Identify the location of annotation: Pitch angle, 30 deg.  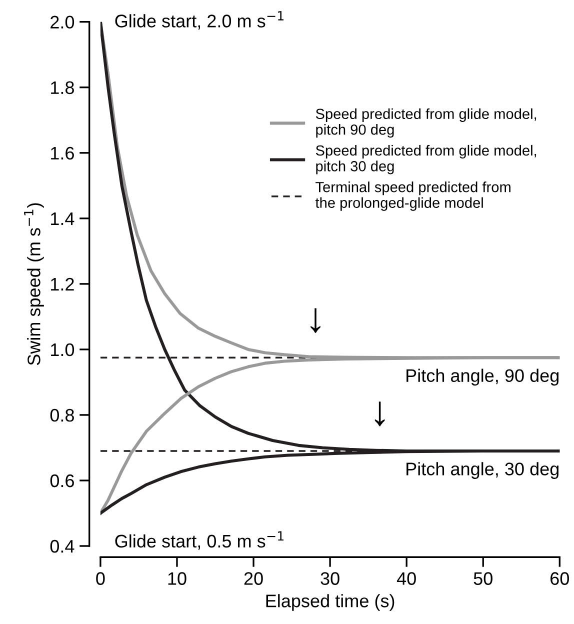
(482, 470).